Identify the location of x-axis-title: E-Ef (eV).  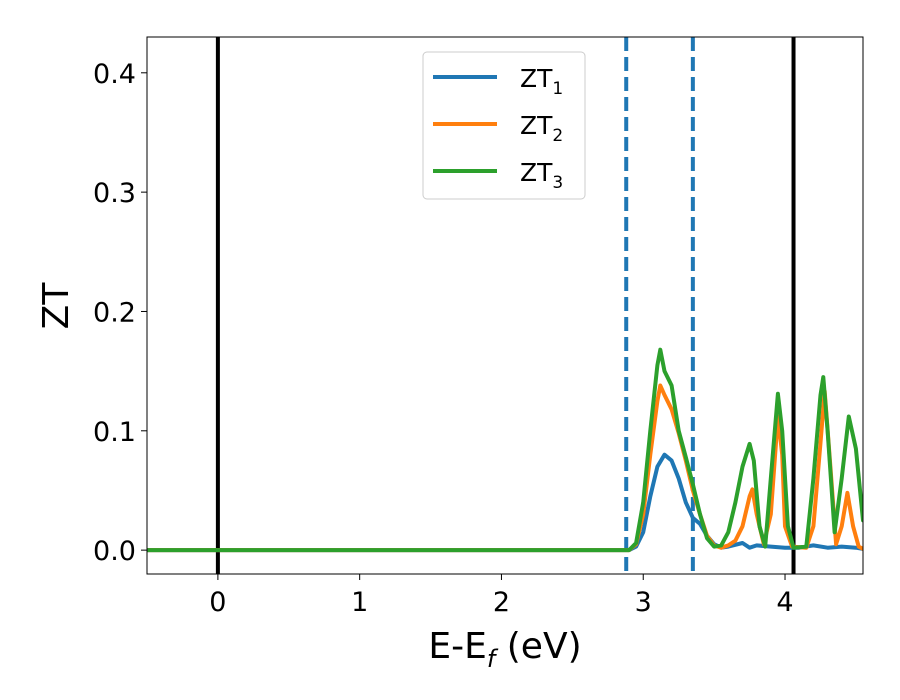
(504, 649).